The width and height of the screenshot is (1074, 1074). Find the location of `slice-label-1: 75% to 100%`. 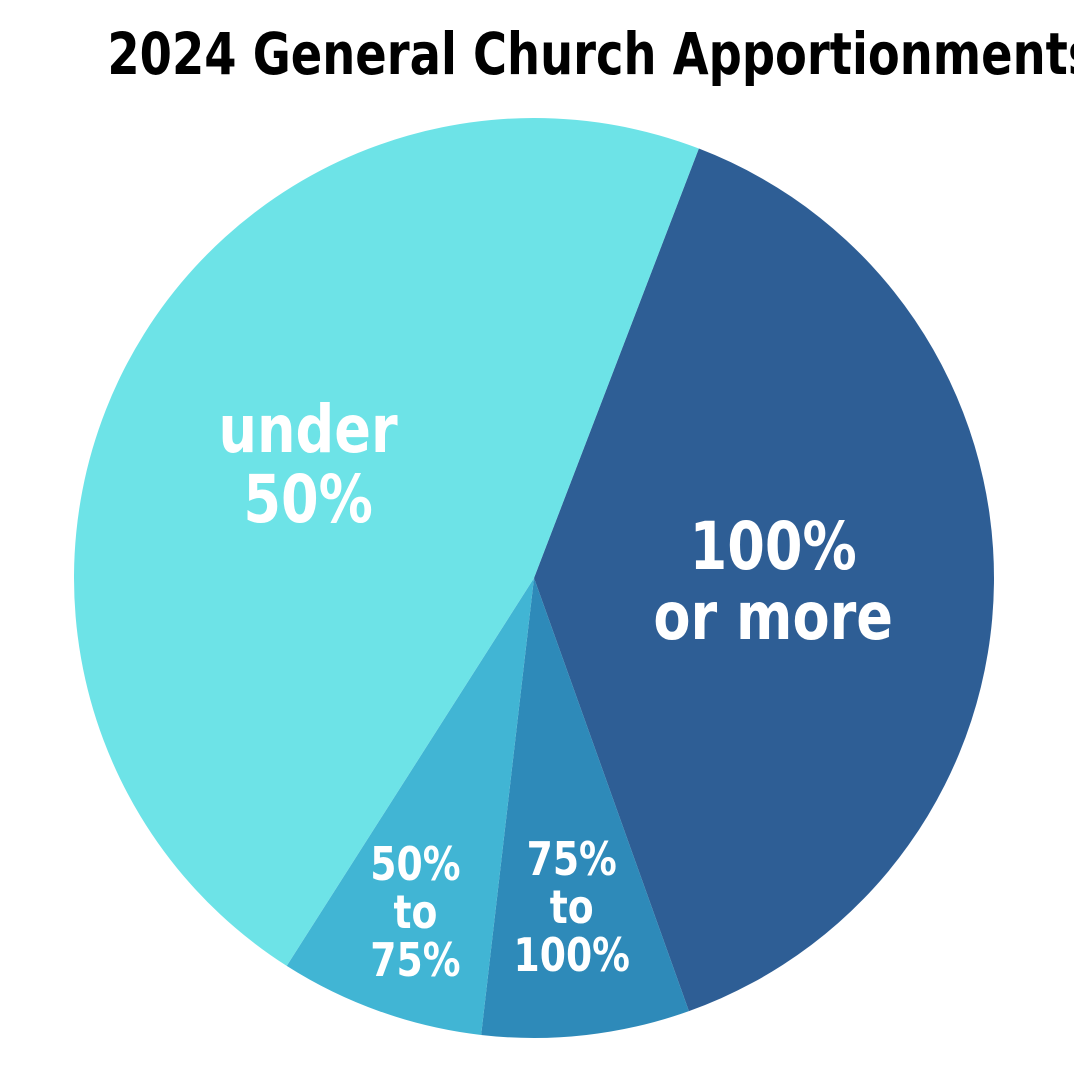

slice-label-1: 75% to 100% is located at coordinates (571, 907).